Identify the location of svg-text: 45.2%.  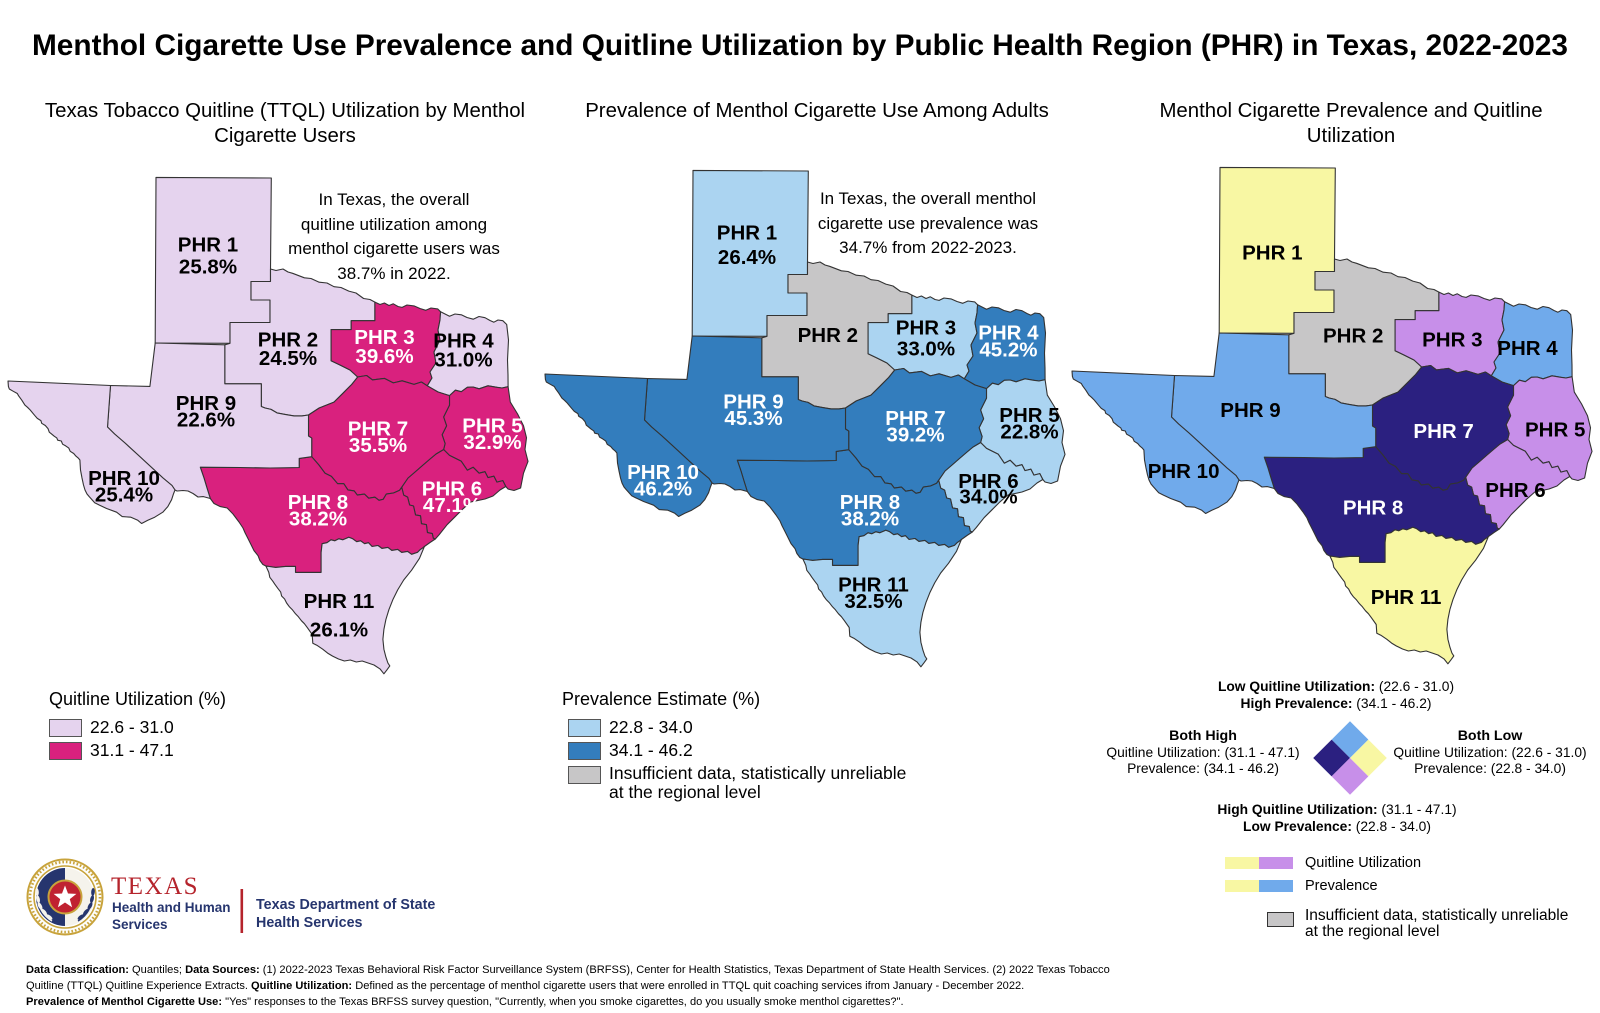
(1008, 349).